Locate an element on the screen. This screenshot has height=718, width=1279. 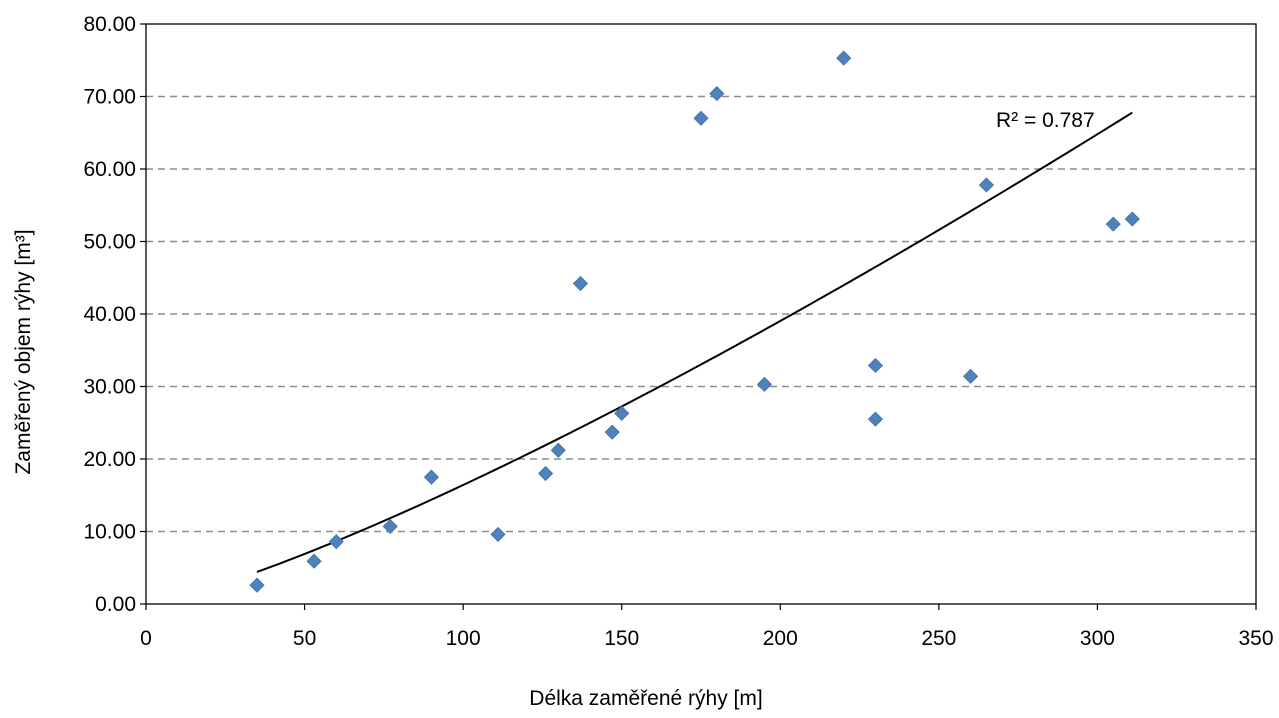
y-tick-label: 30.00 is located at coordinates (109, 387).